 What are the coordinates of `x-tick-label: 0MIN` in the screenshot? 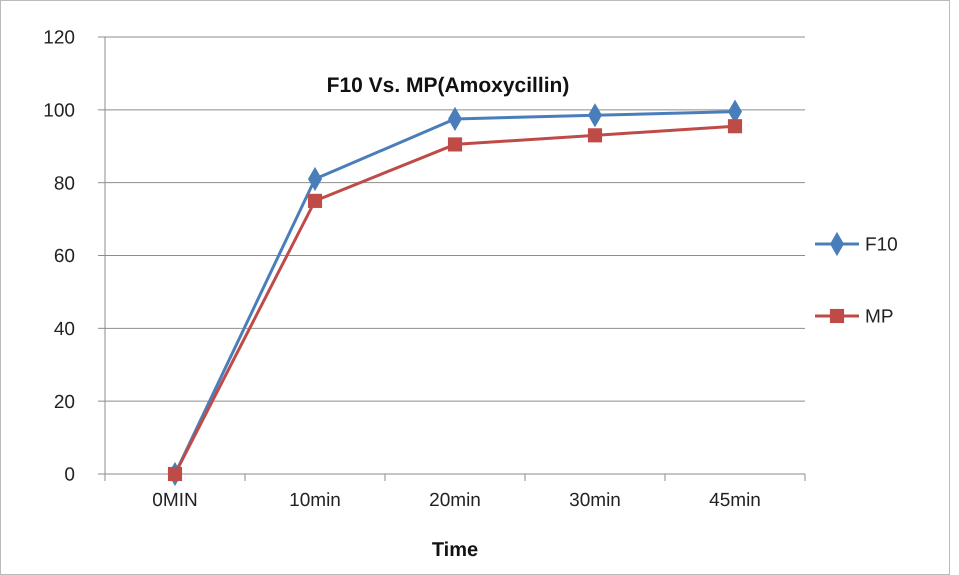 It's located at (175, 500).